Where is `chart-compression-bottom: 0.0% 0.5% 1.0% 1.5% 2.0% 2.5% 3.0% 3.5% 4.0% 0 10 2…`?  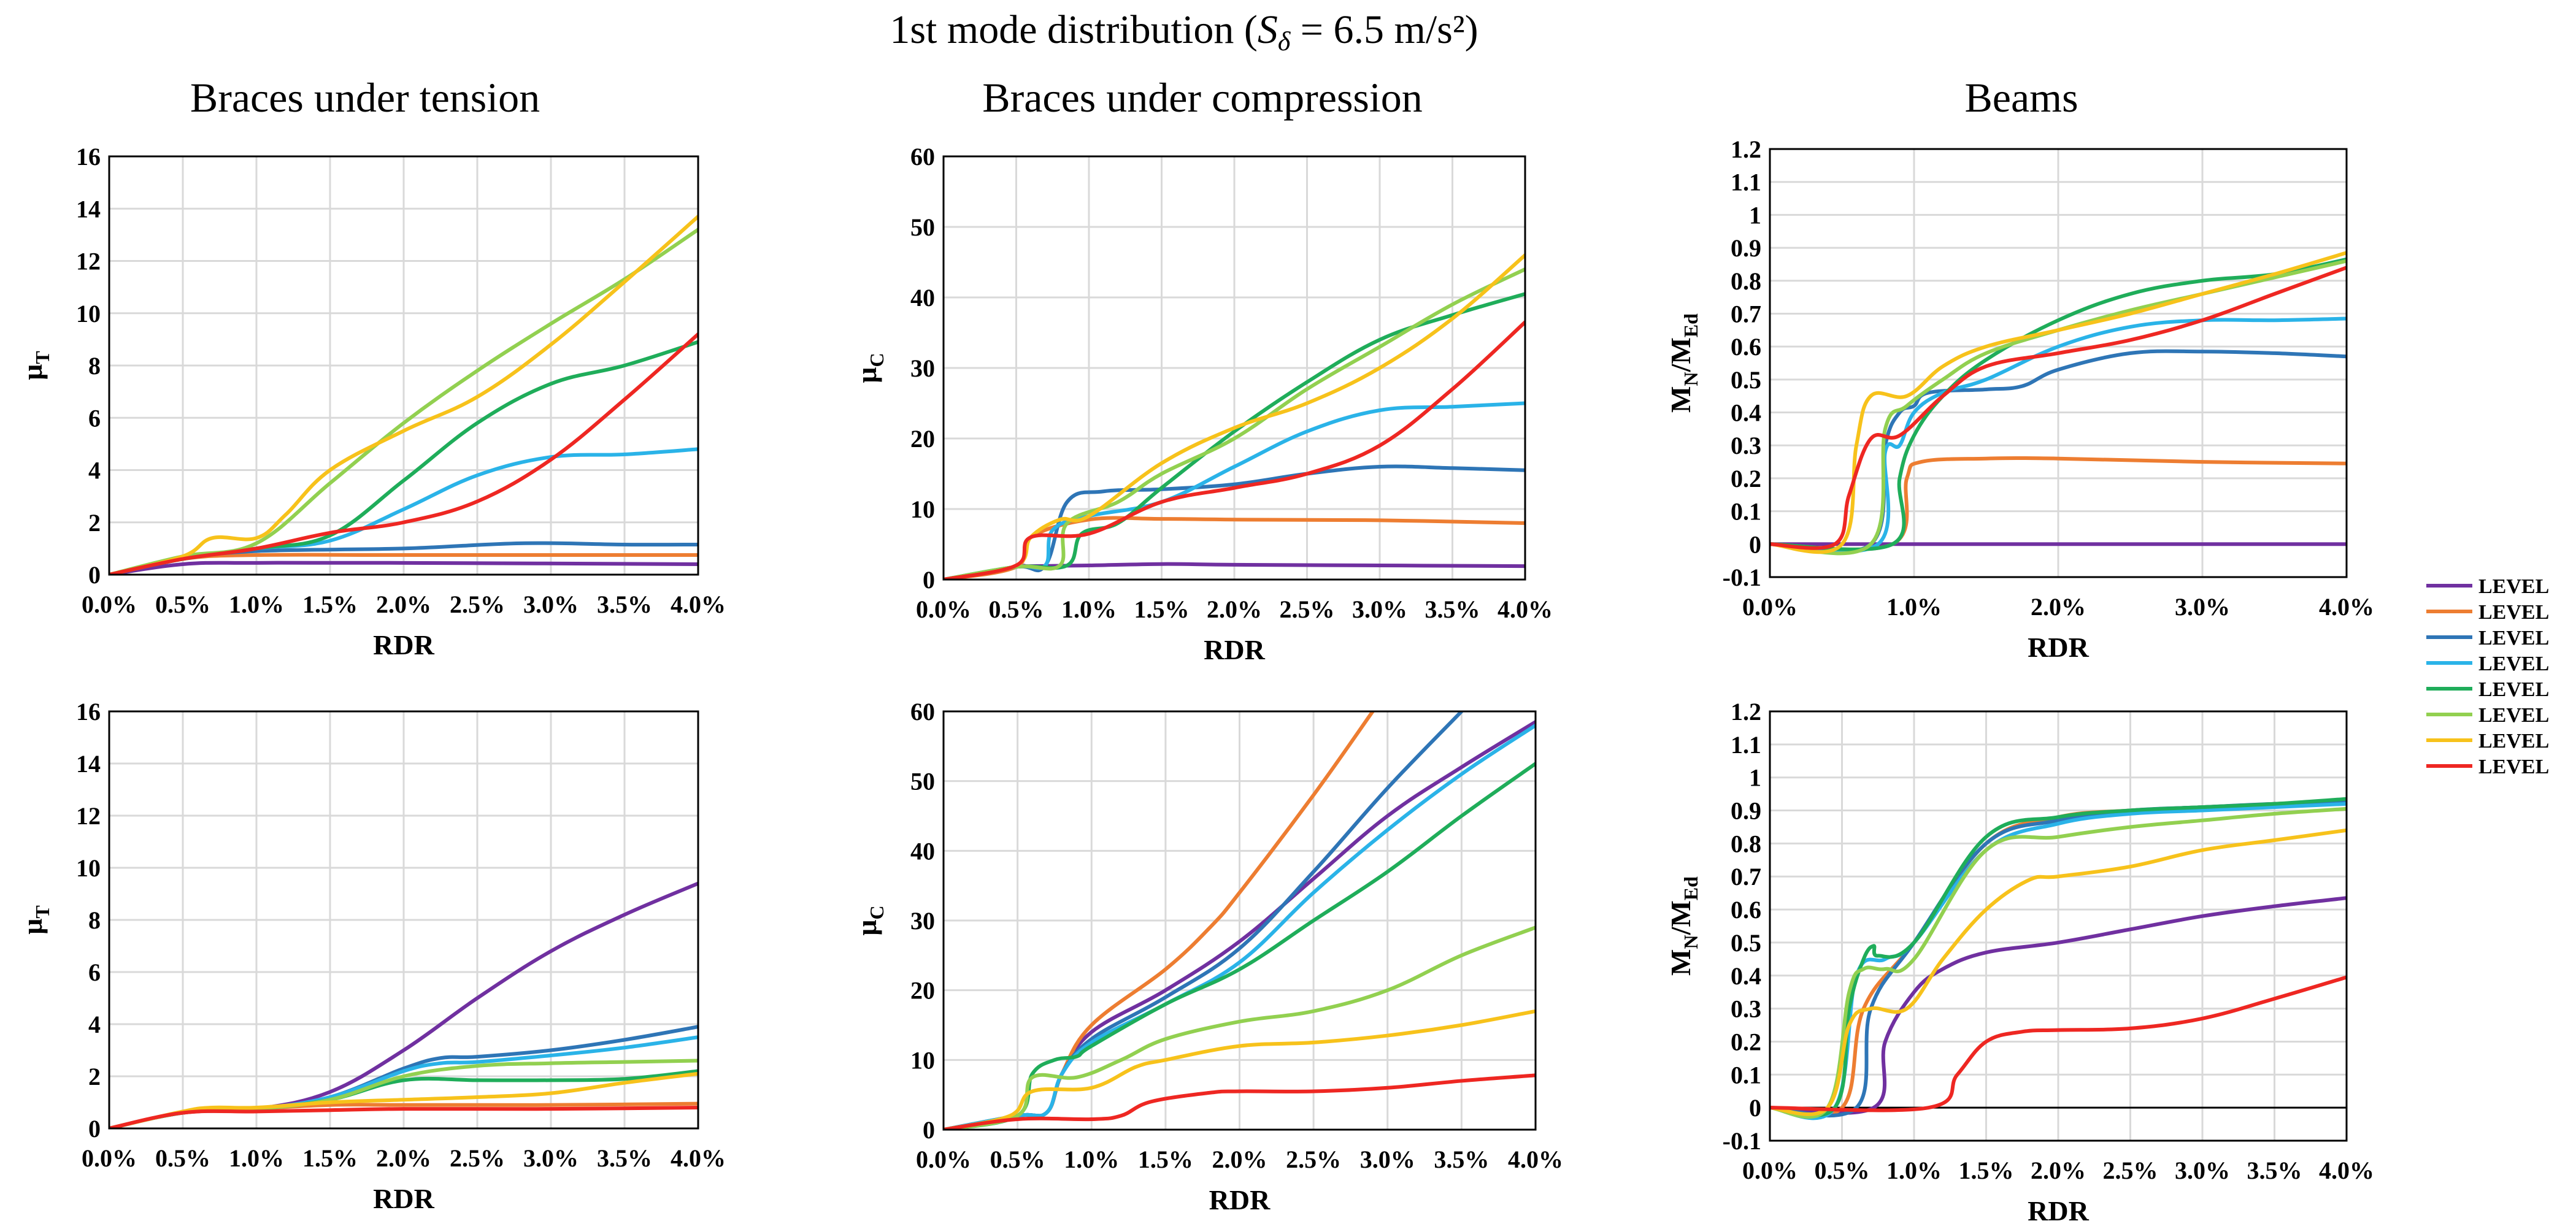 chart-compression-bottom: 0.0% 0.5% 1.0% 1.5% 2.0% 2.5% 3.0% 3.5% 4.0% 0 10 2… is located at coordinates (1207, 957).